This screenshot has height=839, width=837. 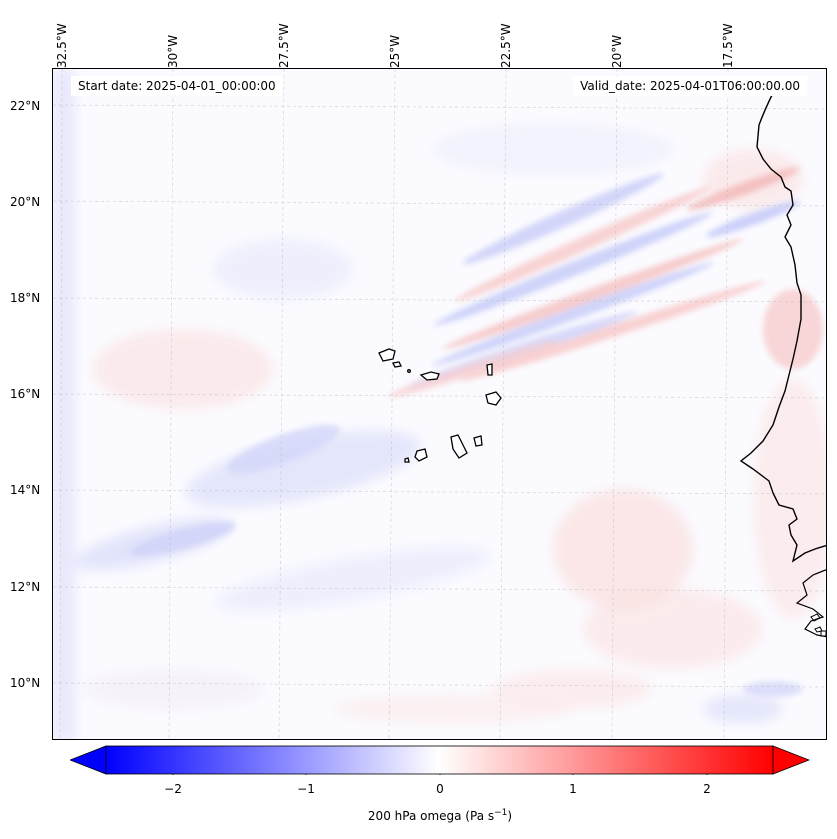 What do you see at coordinates (177, 86) in the screenshot?
I see `start-date-label: Start date: 2025-04-01_00:00:00` at bounding box center [177, 86].